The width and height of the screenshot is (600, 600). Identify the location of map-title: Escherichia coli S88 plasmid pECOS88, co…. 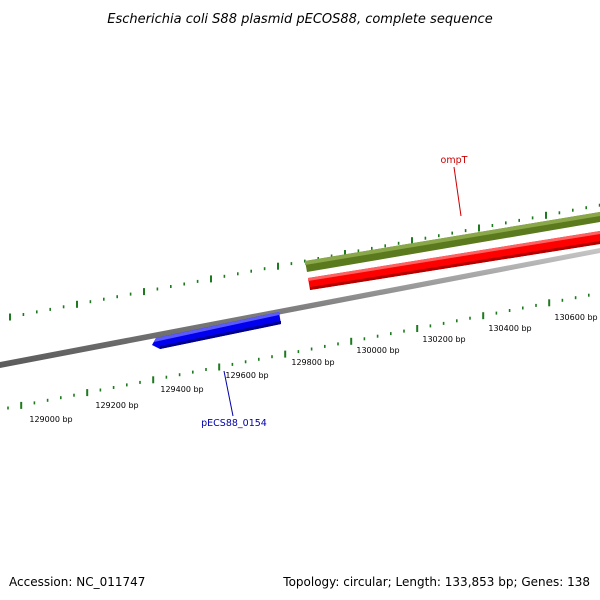
(299, 19).